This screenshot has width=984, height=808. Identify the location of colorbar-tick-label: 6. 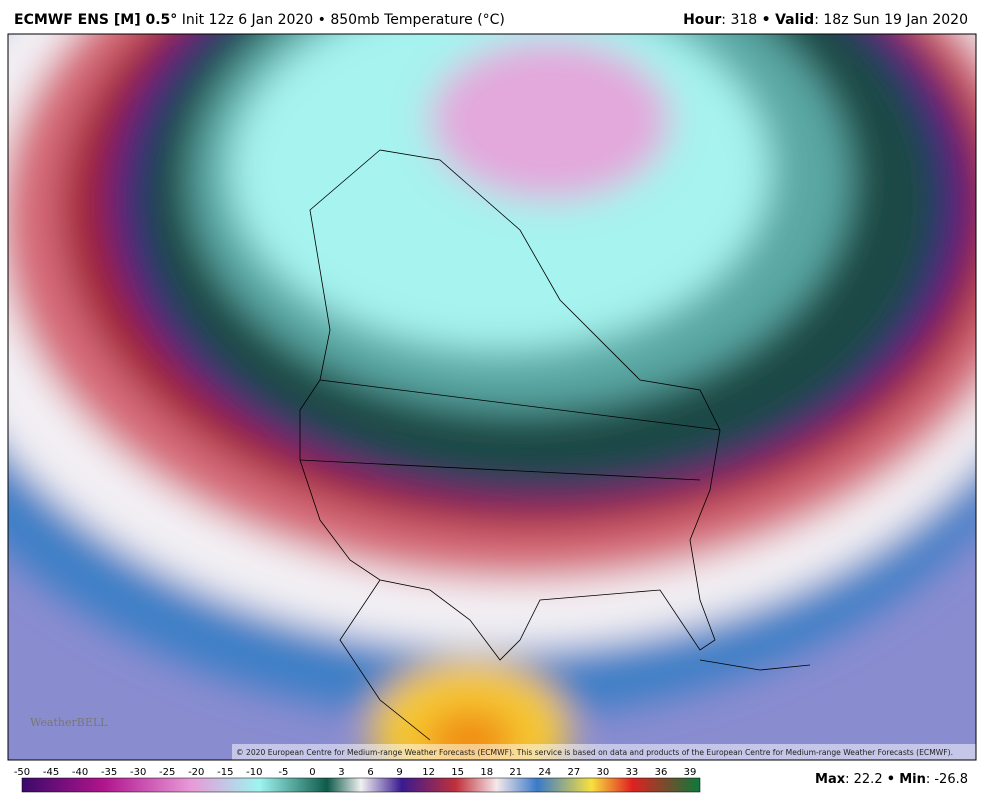
(370, 772).